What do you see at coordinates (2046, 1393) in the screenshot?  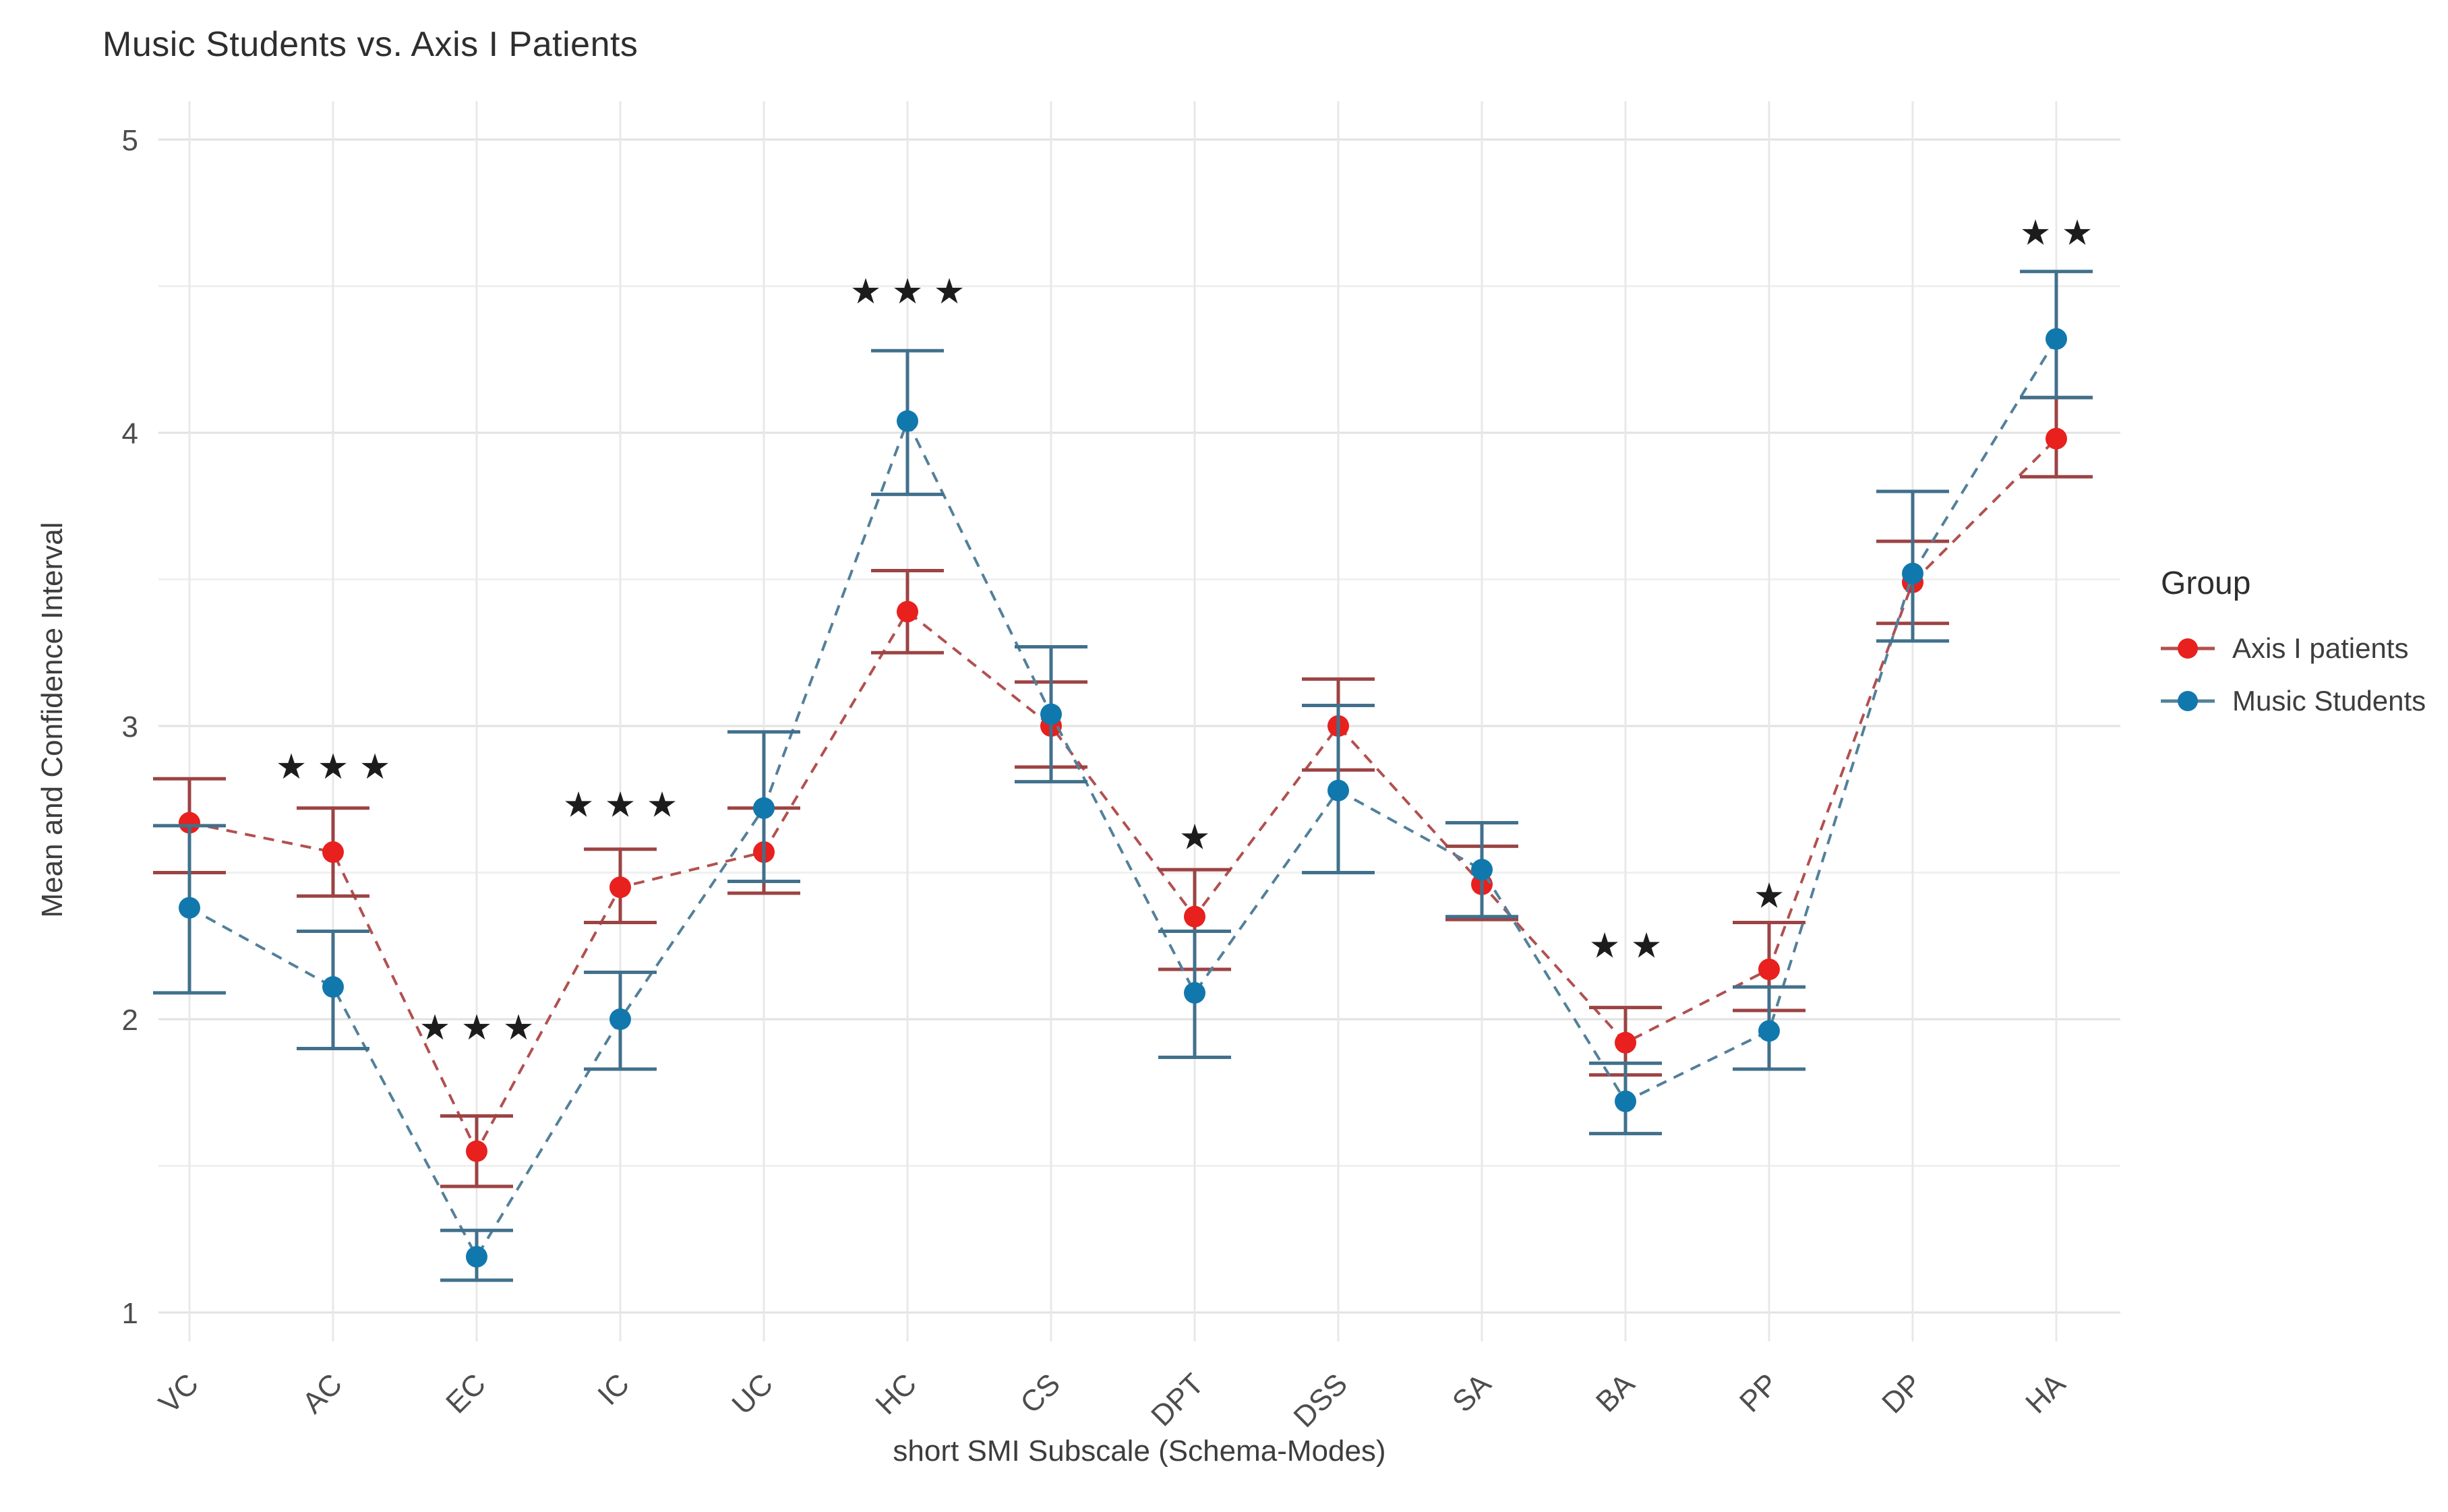 I see `x-tick-label: HA` at bounding box center [2046, 1393].